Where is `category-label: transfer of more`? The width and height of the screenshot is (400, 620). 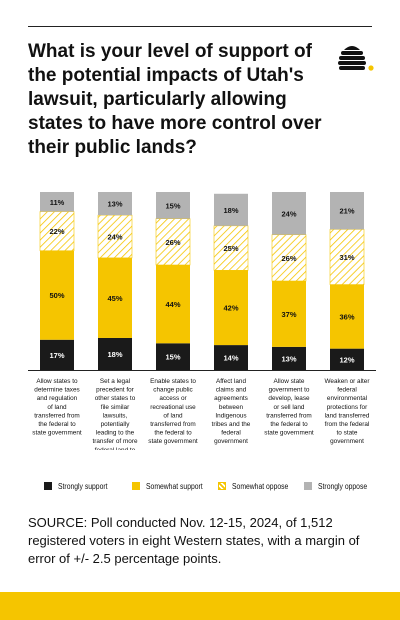
category-label: transfer of more is located at coordinates (115, 441).